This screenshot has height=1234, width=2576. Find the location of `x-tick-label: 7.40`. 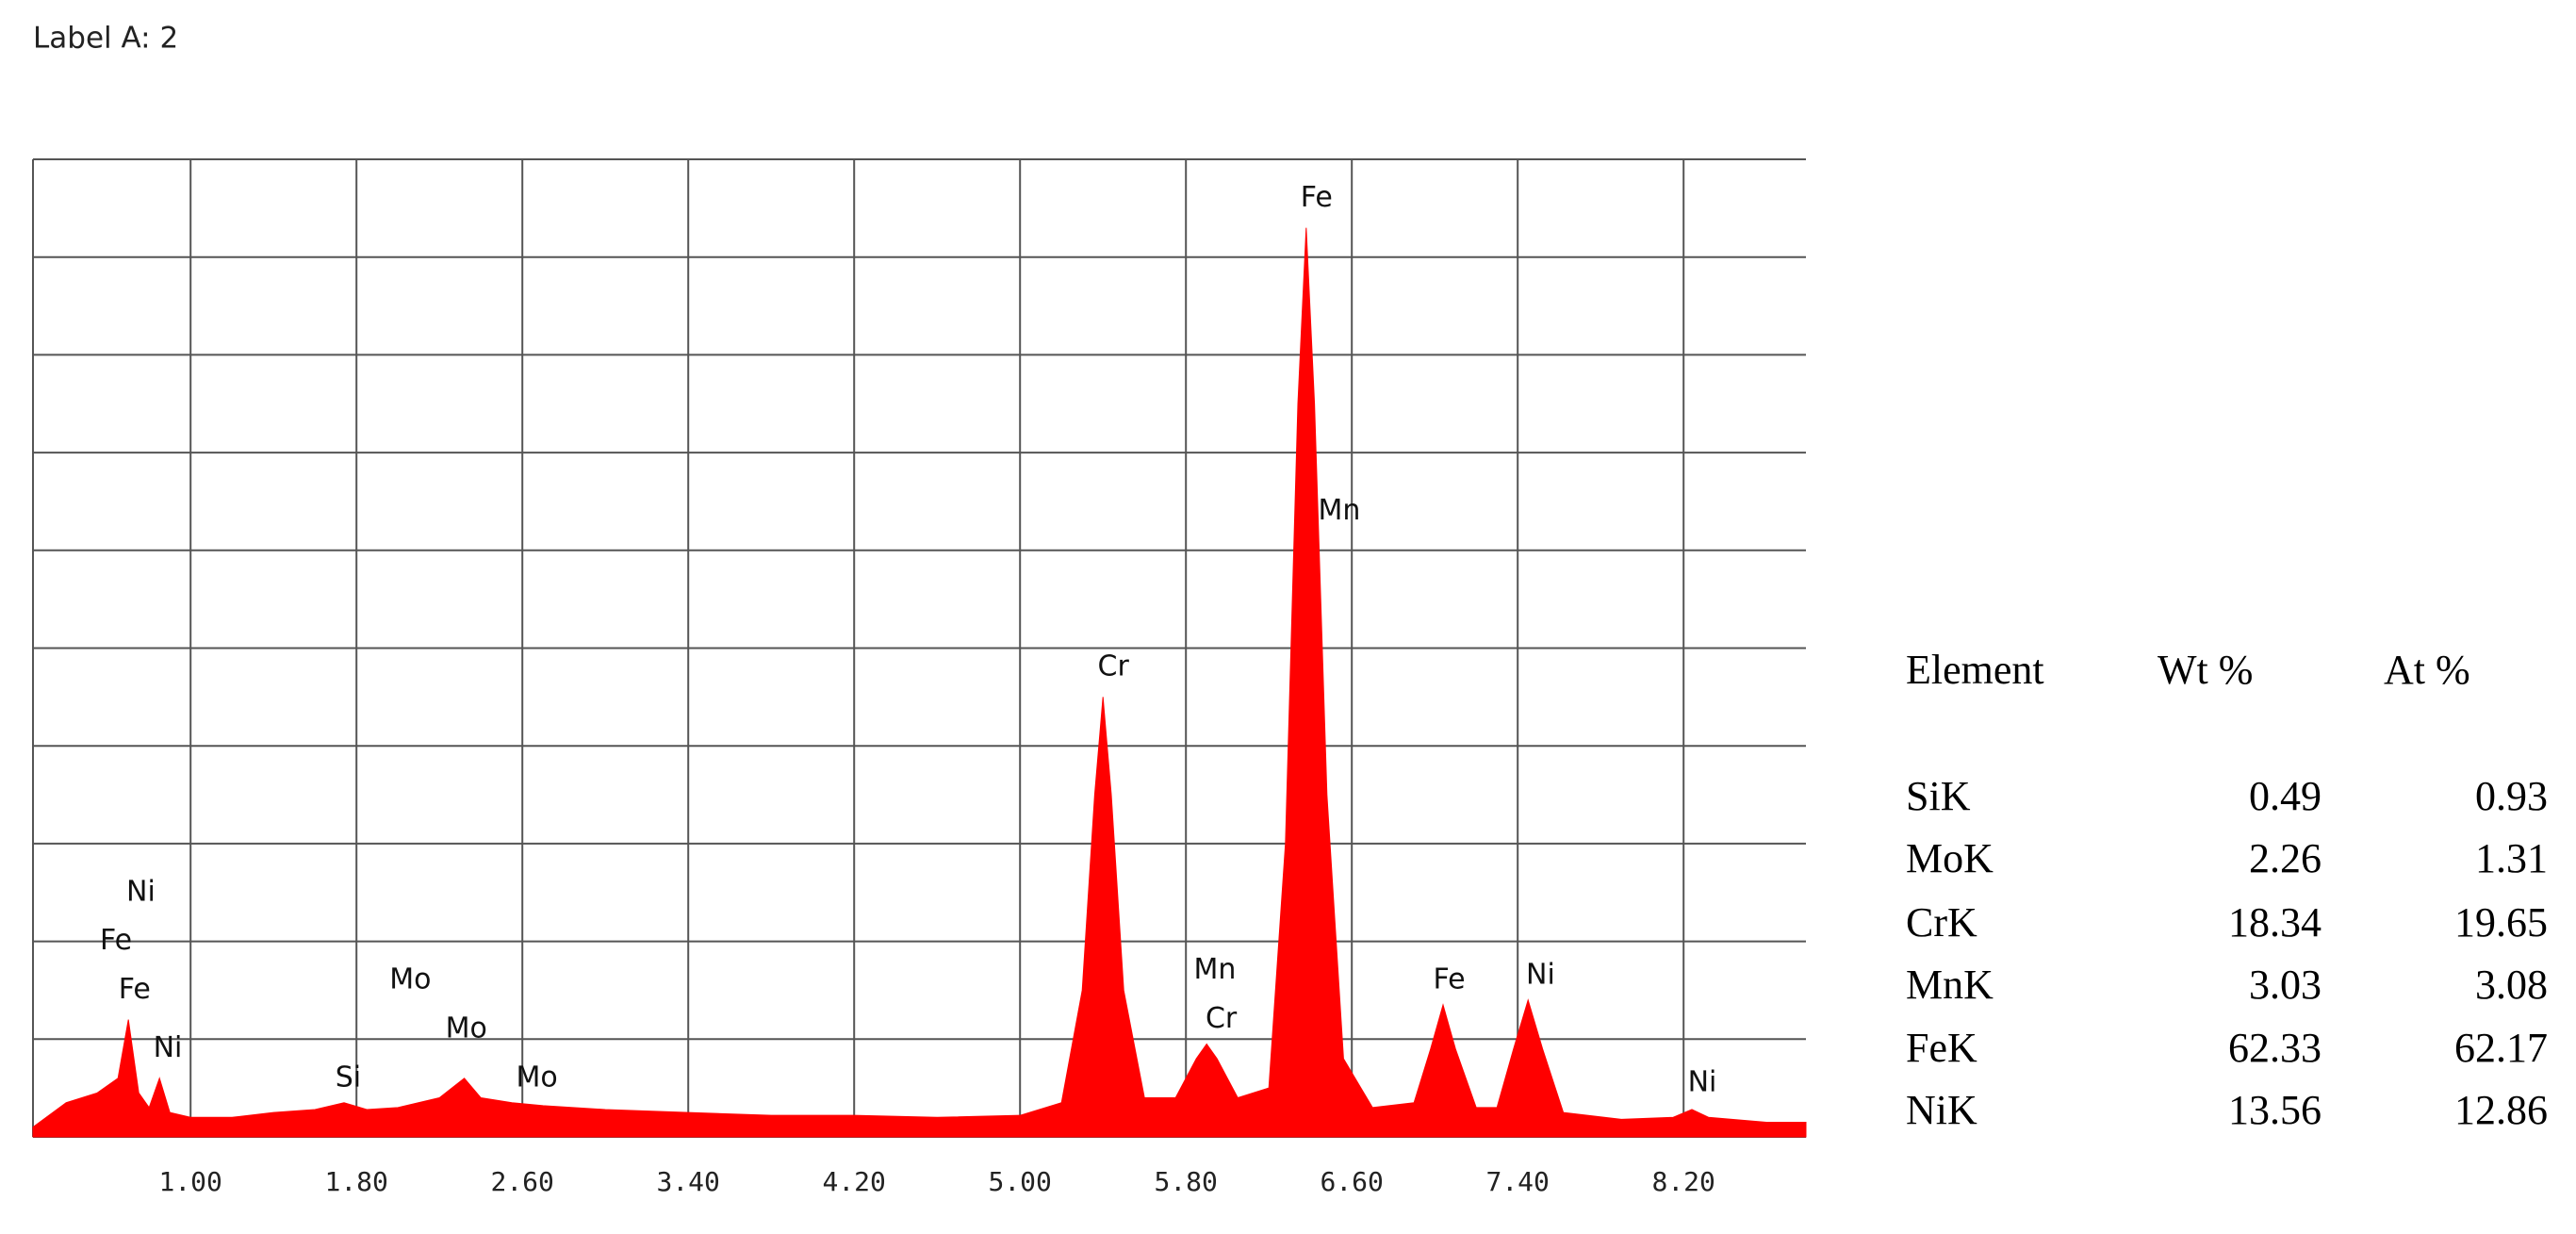

x-tick-label: 7.40 is located at coordinates (1517, 1181).